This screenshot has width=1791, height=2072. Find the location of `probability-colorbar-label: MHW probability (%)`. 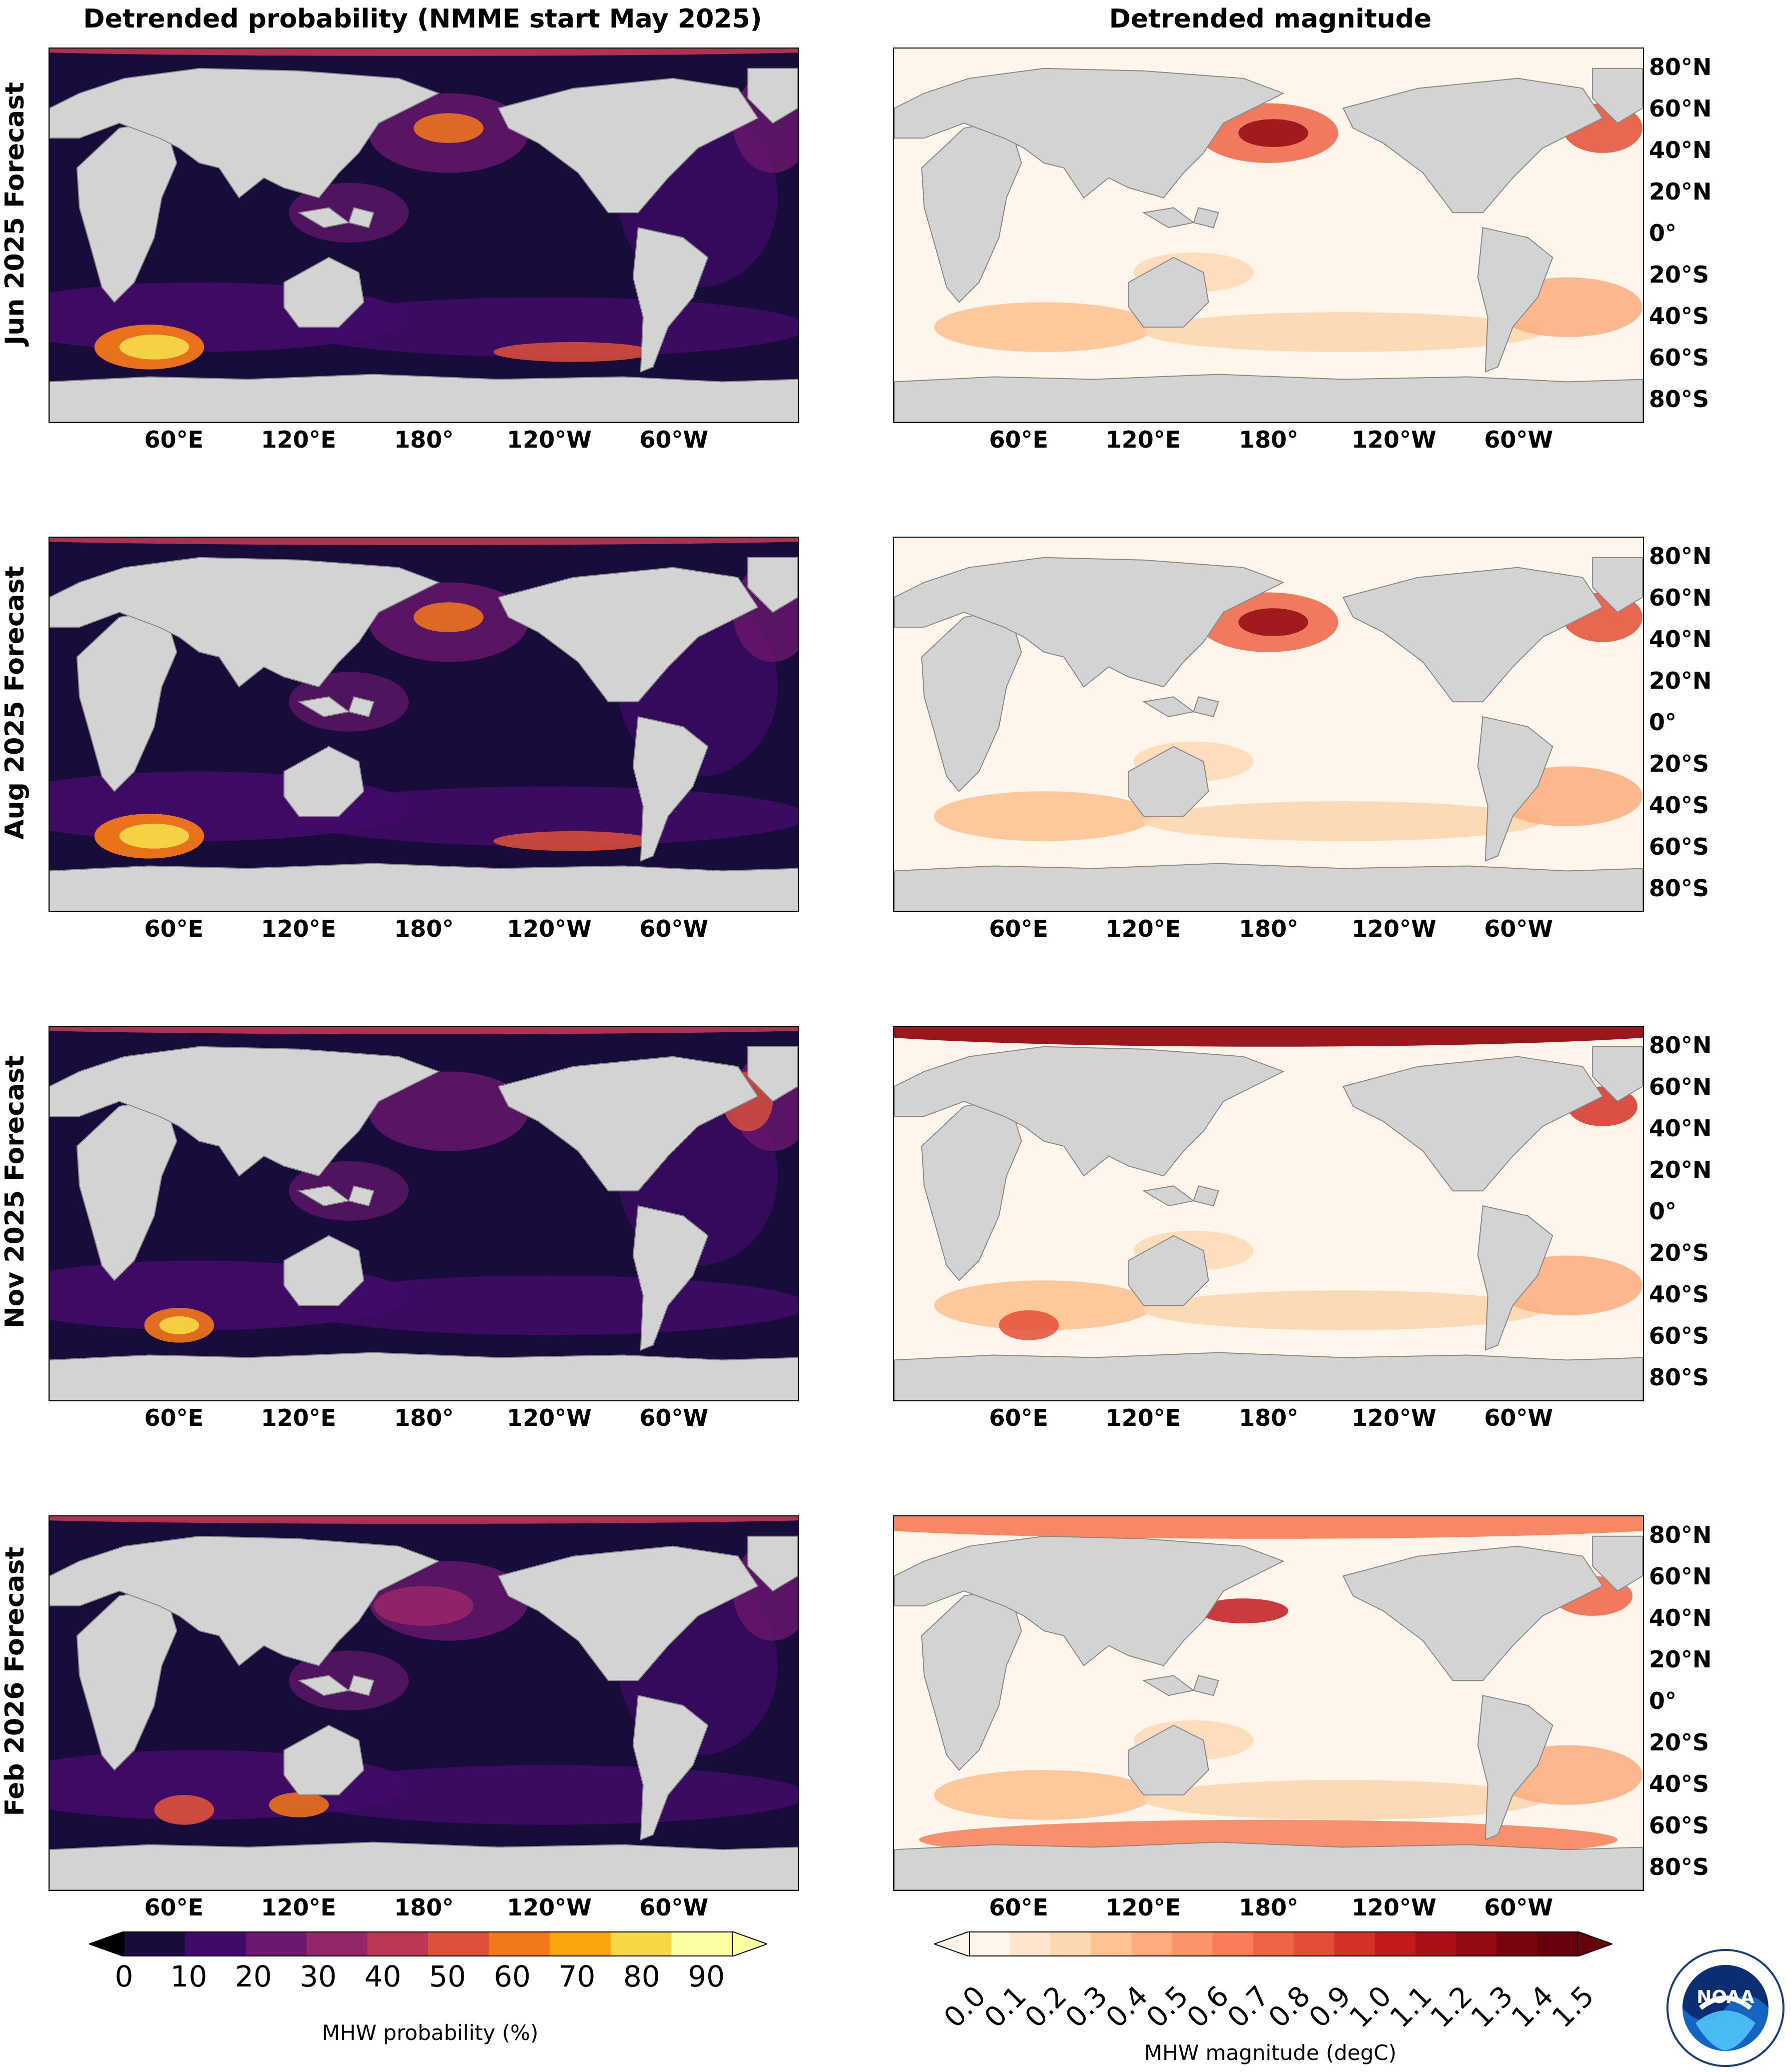

probability-colorbar-label: MHW probability (%) is located at coordinates (430, 2032).